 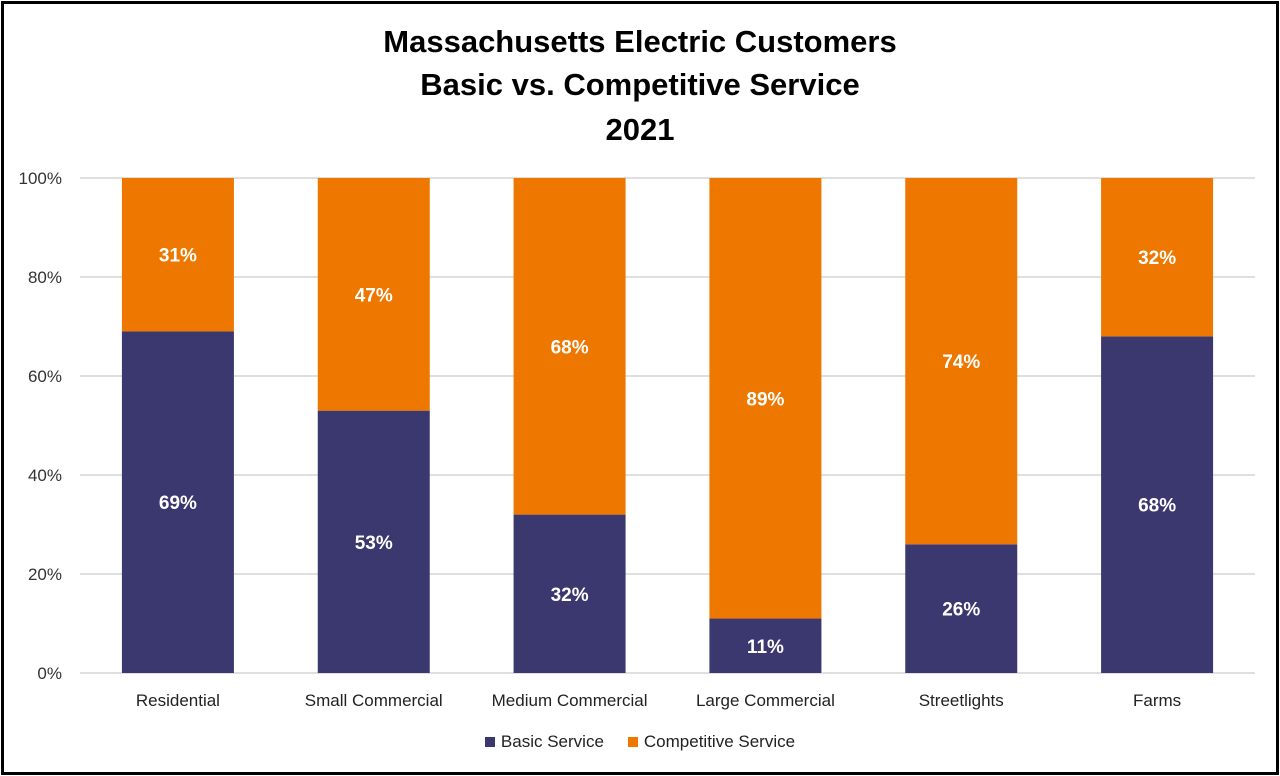 What do you see at coordinates (374, 700) in the screenshot?
I see `x-tick-label: Small Commercial` at bounding box center [374, 700].